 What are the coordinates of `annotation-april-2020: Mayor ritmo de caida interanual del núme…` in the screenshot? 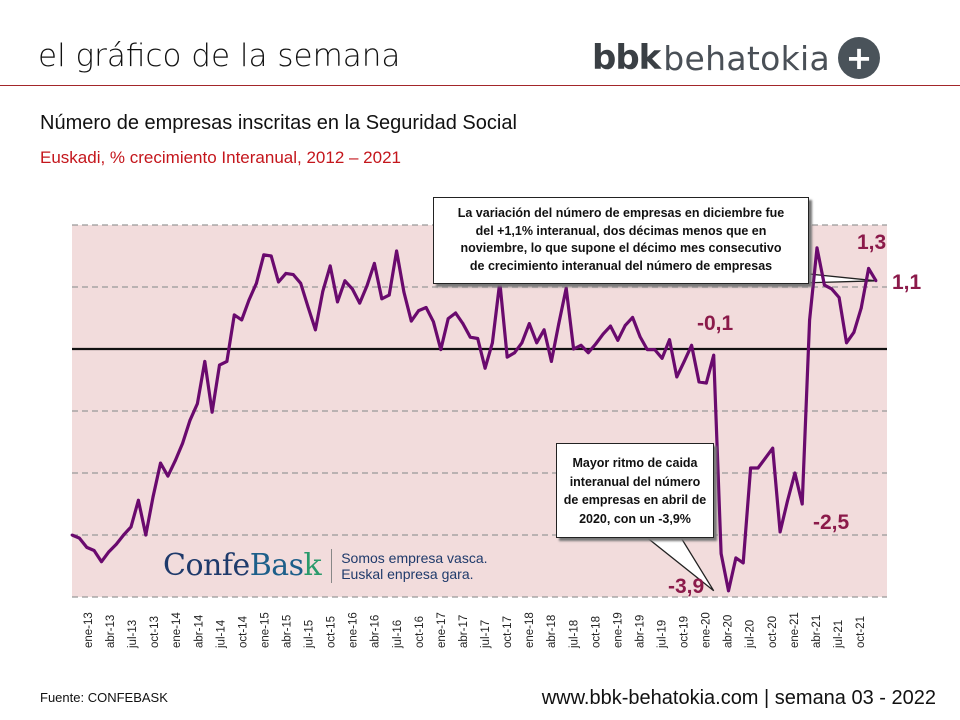 It's located at (635, 490).